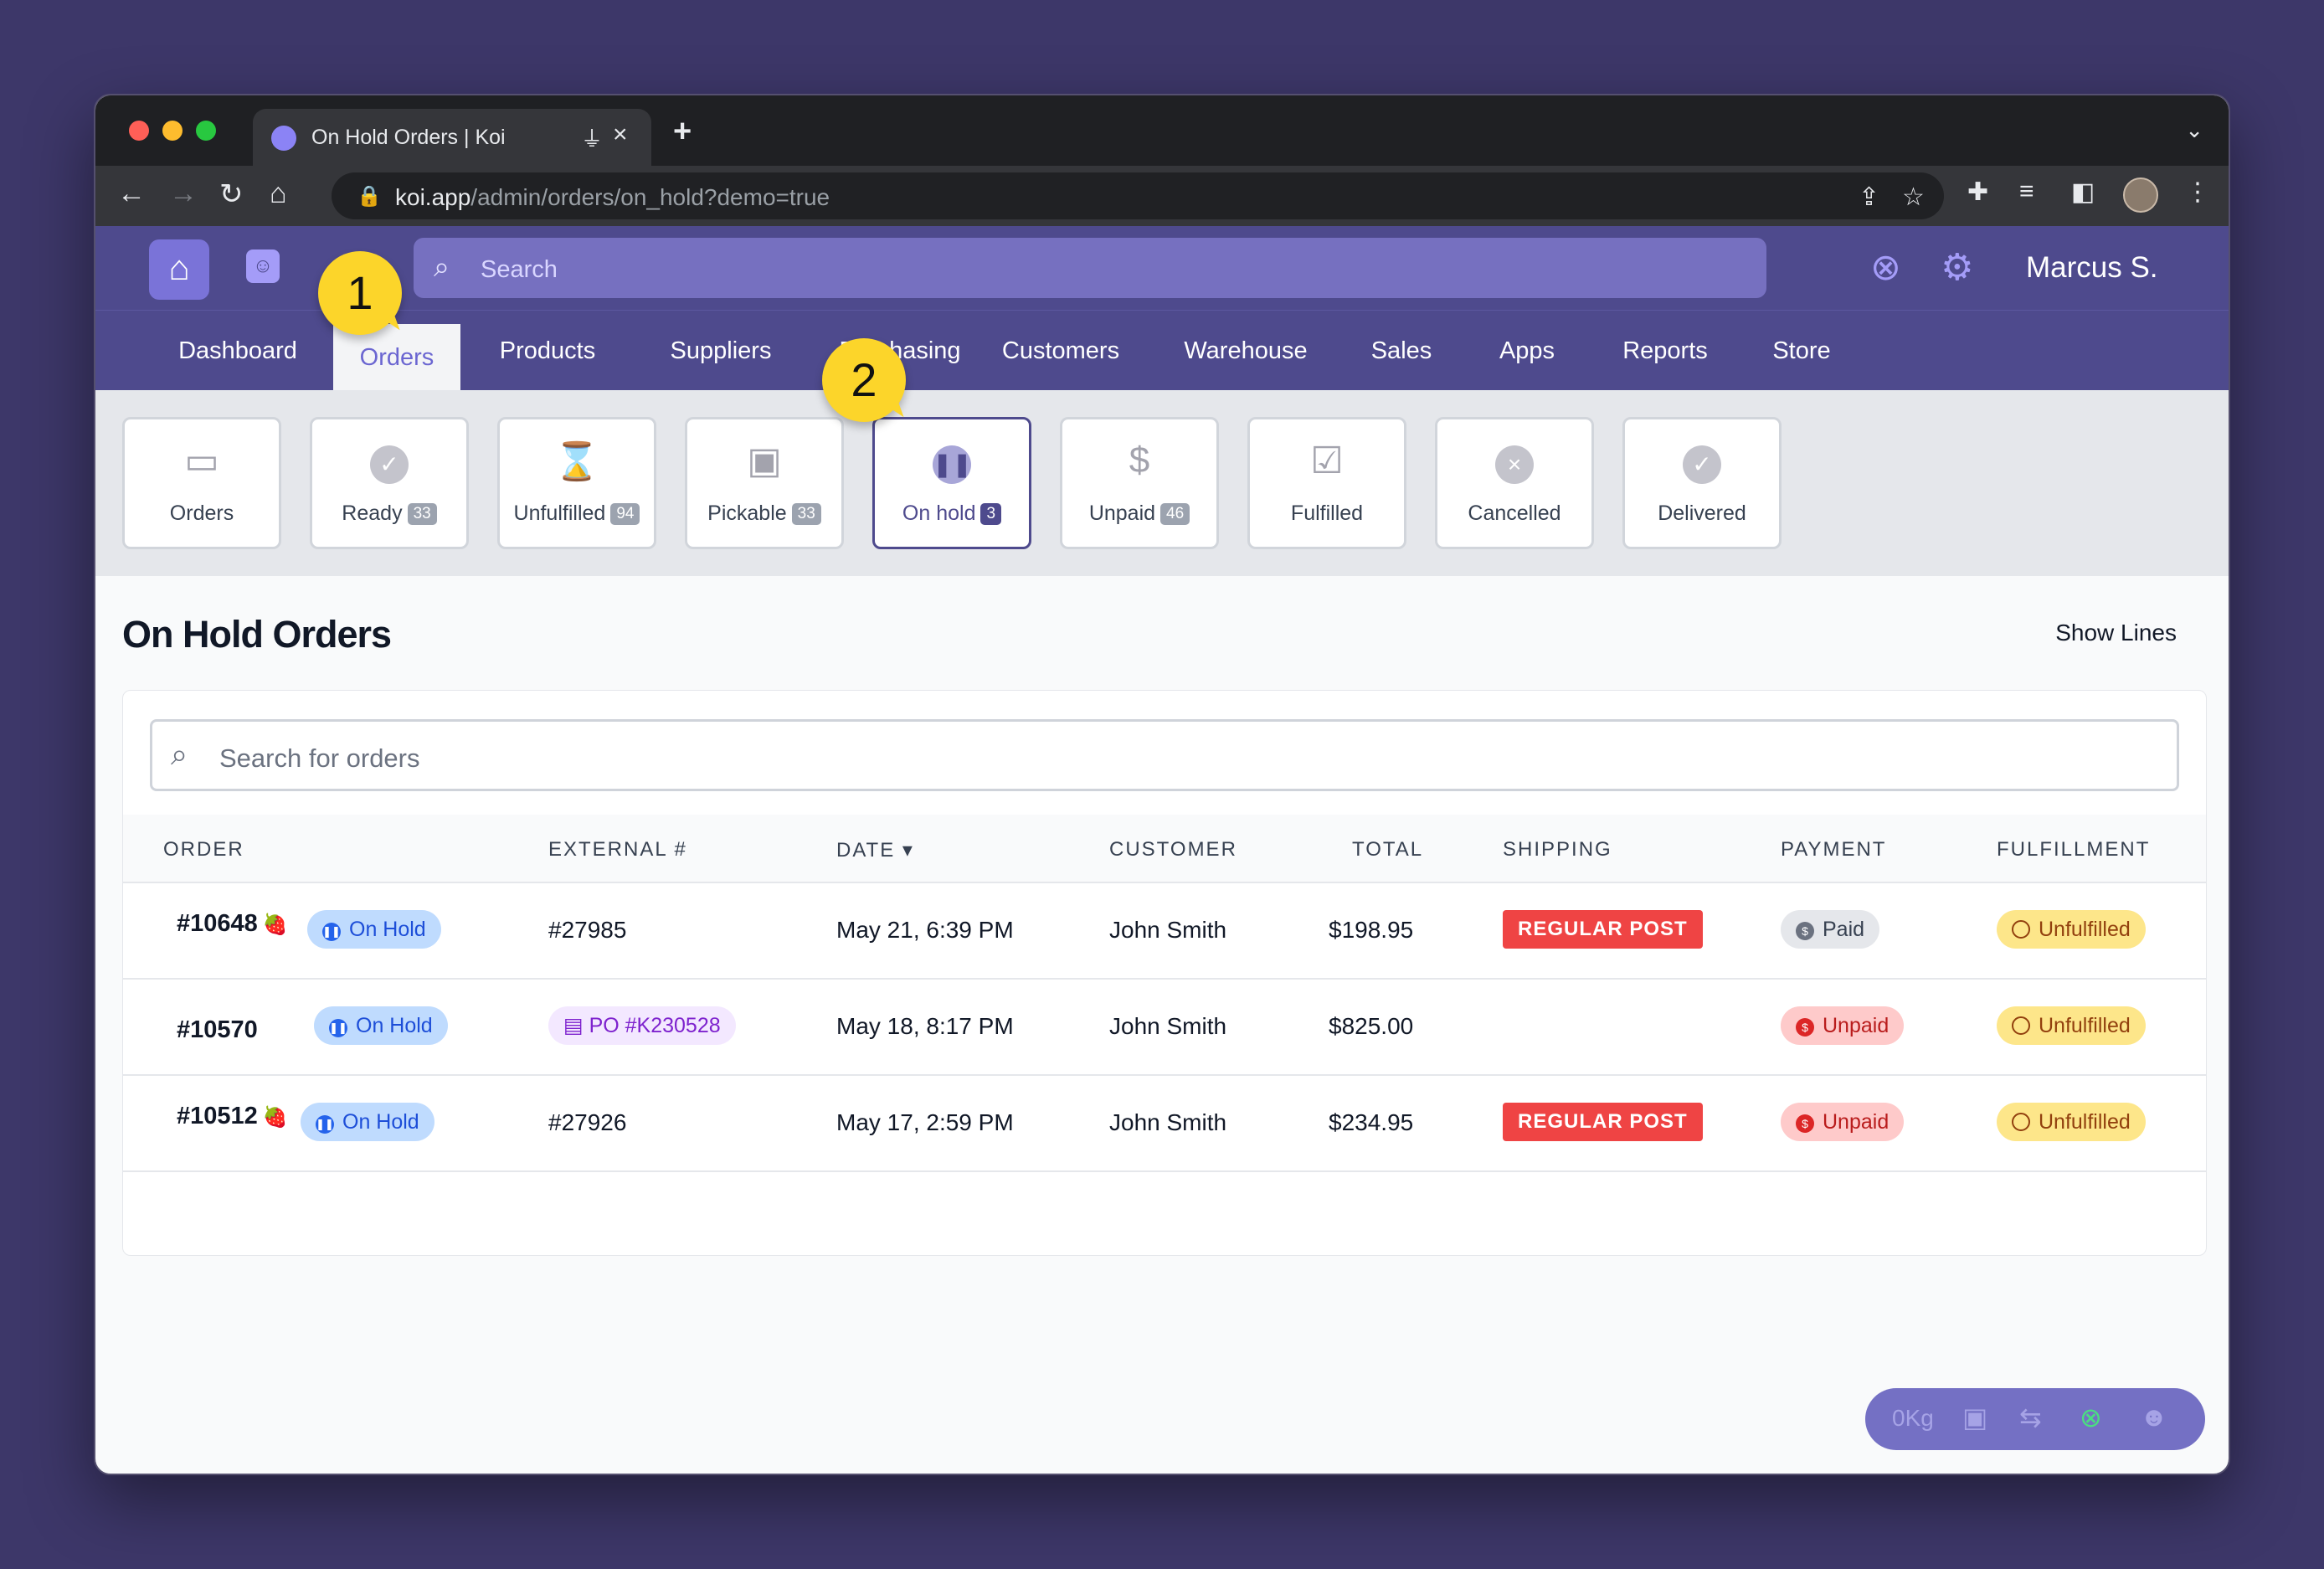 Image resolution: width=2324 pixels, height=1569 pixels. What do you see at coordinates (1090, 268) in the screenshot?
I see `global-search: ⌕ Search` at bounding box center [1090, 268].